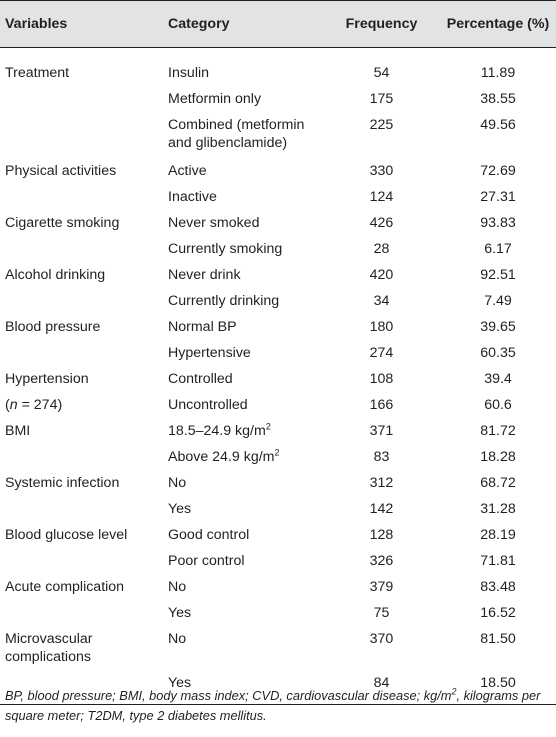 The image size is (556, 737). What do you see at coordinates (498, 249) in the screenshot?
I see `percentage-cell: 6.17` at bounding box center [498, 249].